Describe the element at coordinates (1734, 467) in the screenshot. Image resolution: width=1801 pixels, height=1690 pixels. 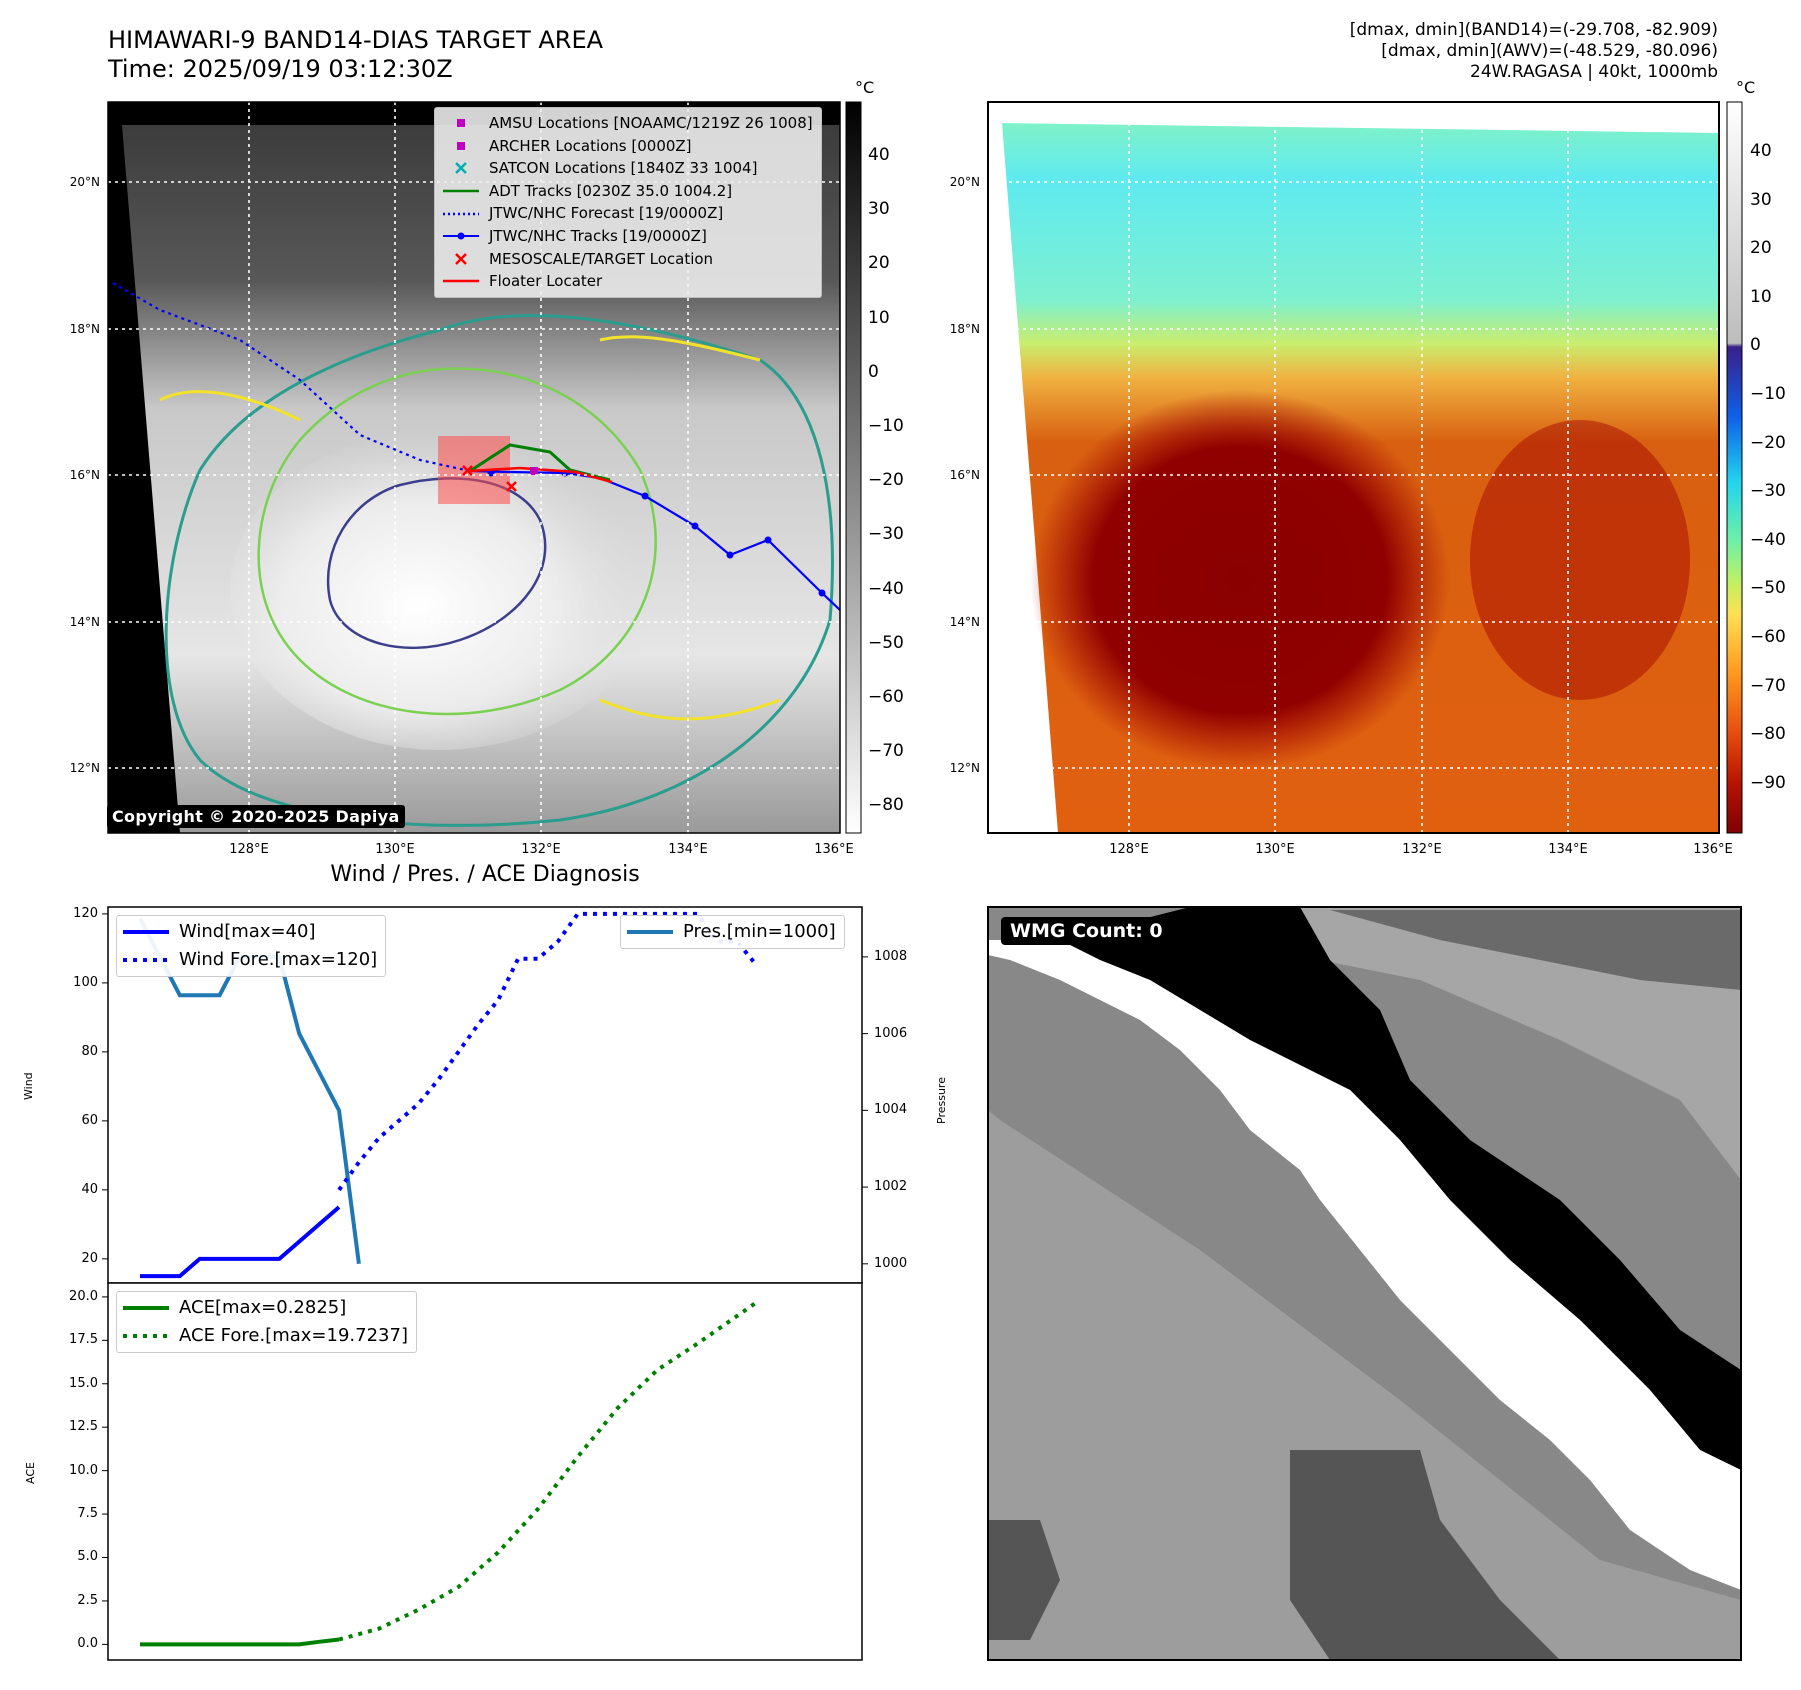
I see `awv-colorbar` at that location.